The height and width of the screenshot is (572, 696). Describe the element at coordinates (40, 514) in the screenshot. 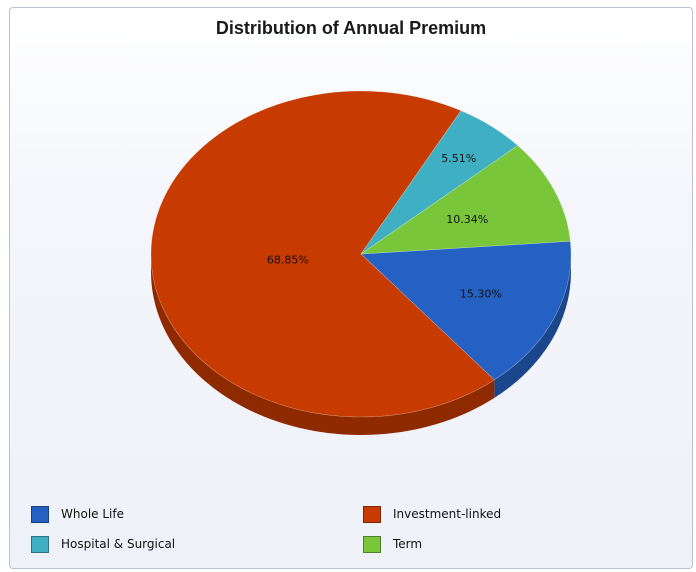

I see `legend-swatch-whole-life` at that location.